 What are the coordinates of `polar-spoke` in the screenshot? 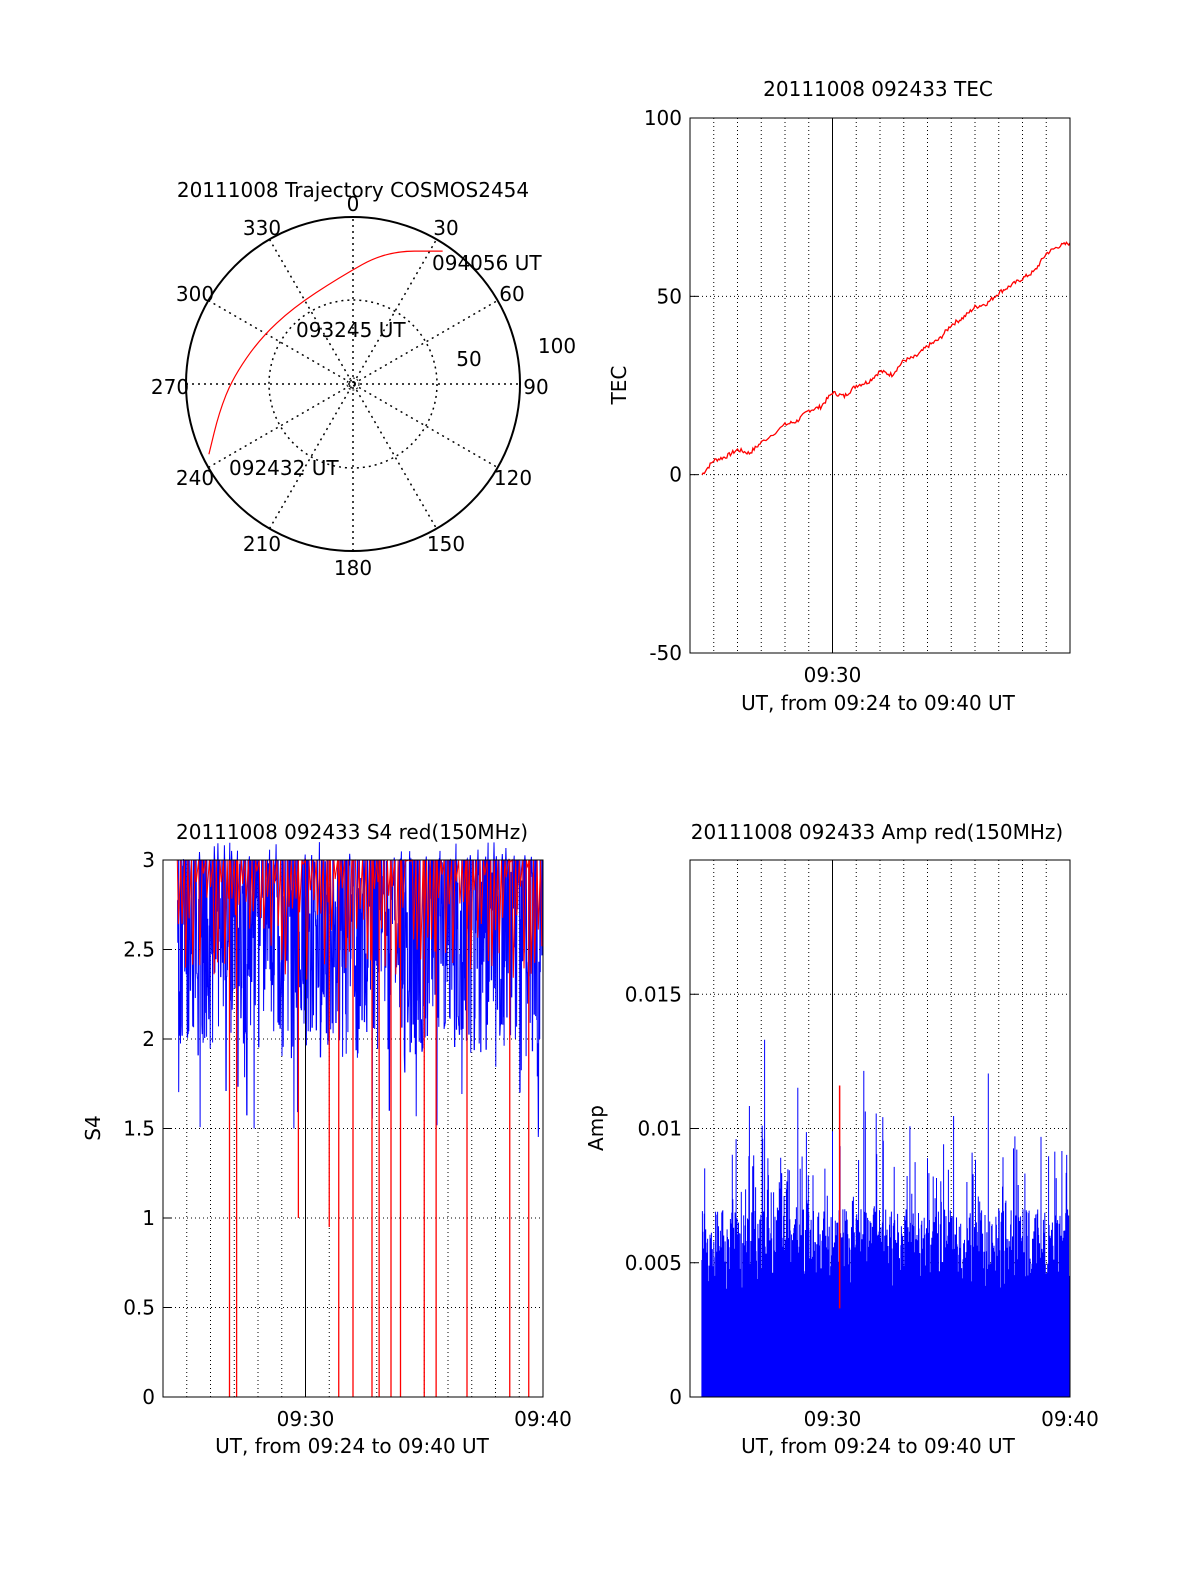 It's located at (353, 384).